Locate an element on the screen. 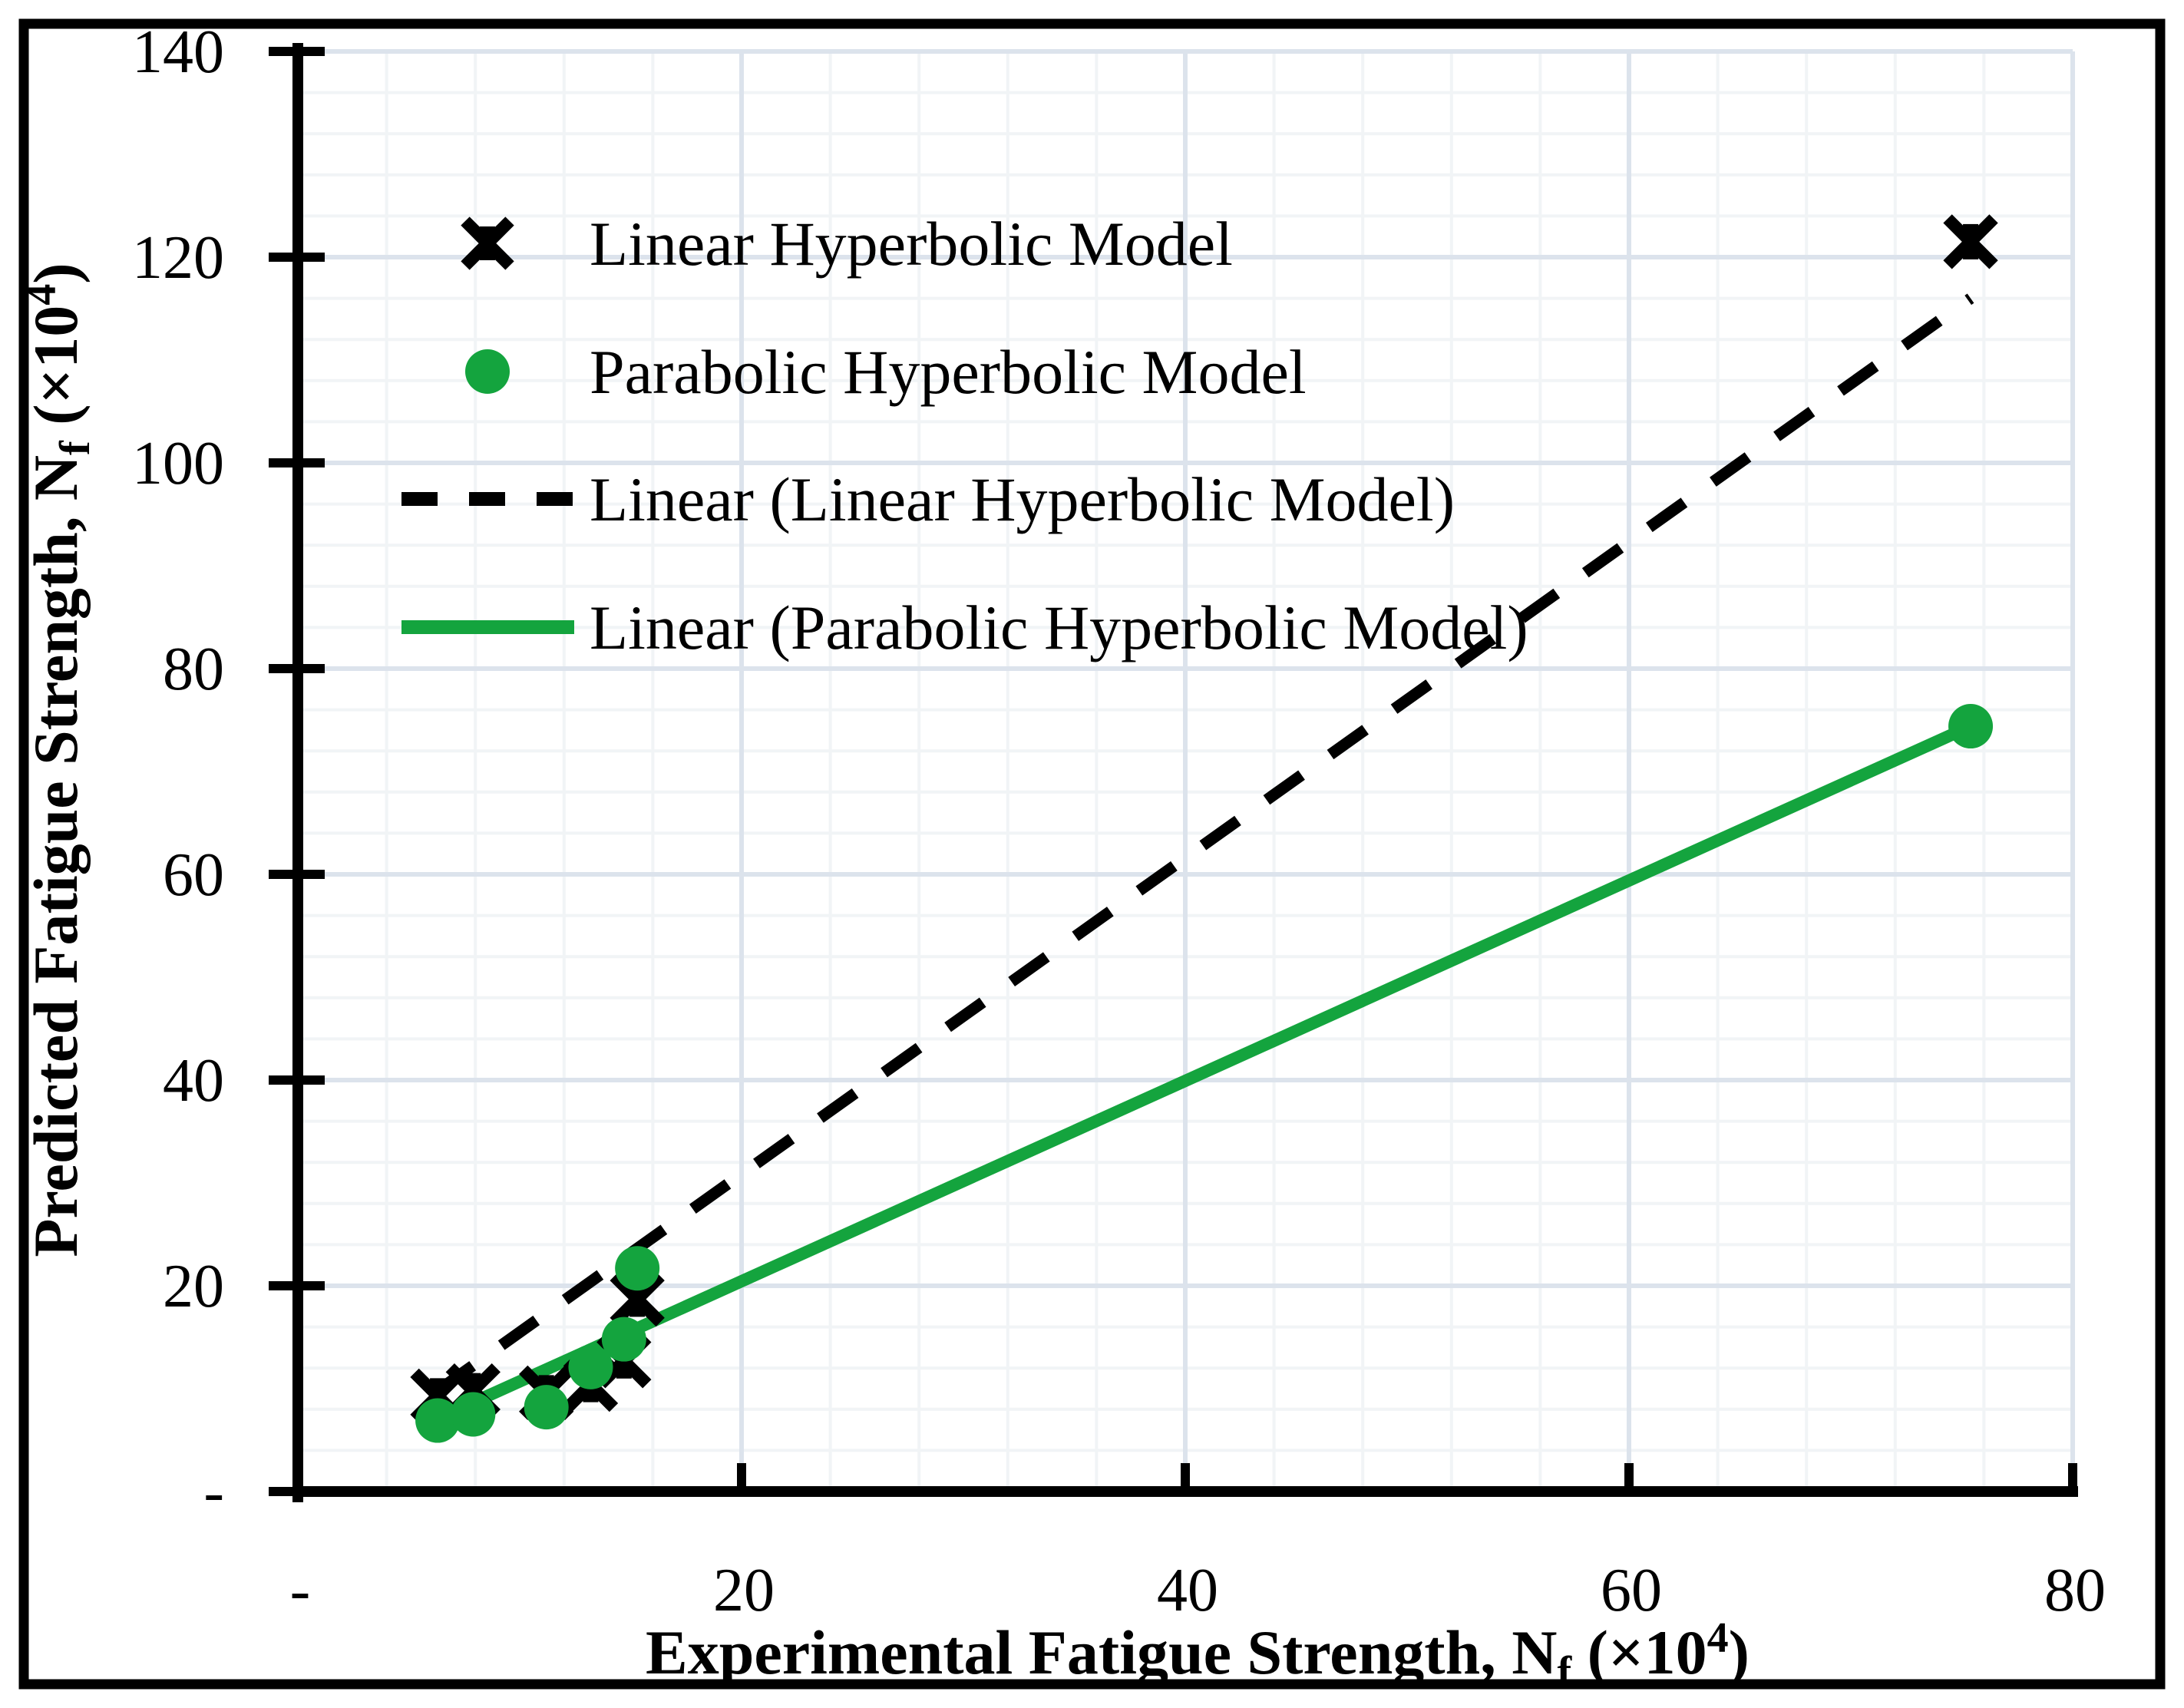 The image size is (2184, 1708). y-tick-label: 20 is located at coordinates (193, 1286).